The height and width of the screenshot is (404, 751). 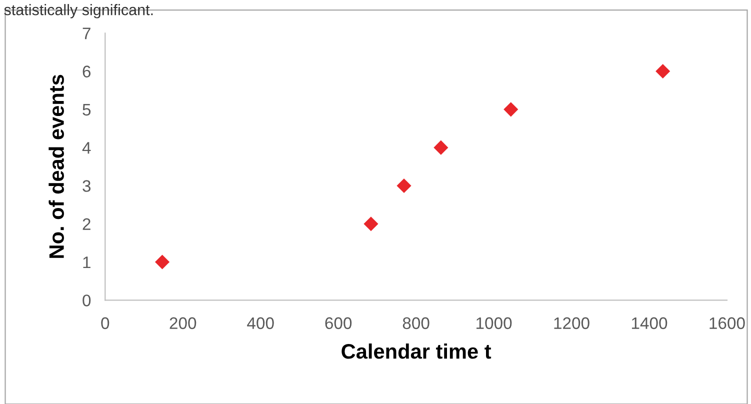 I want to click on x-tick-label: 200, so click(x=183, y=323).